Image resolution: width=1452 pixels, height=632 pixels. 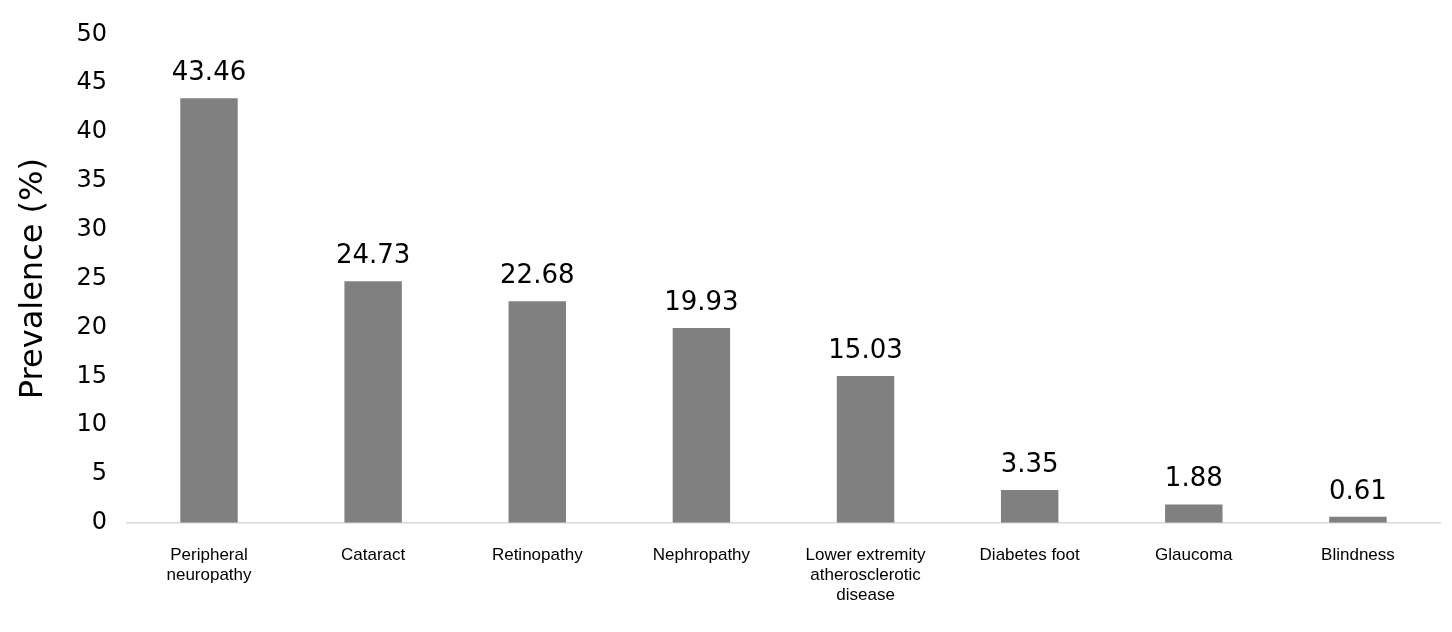 I want to click on x-tick-label: Peripheral neuropathy, so click(x=209, y=564).